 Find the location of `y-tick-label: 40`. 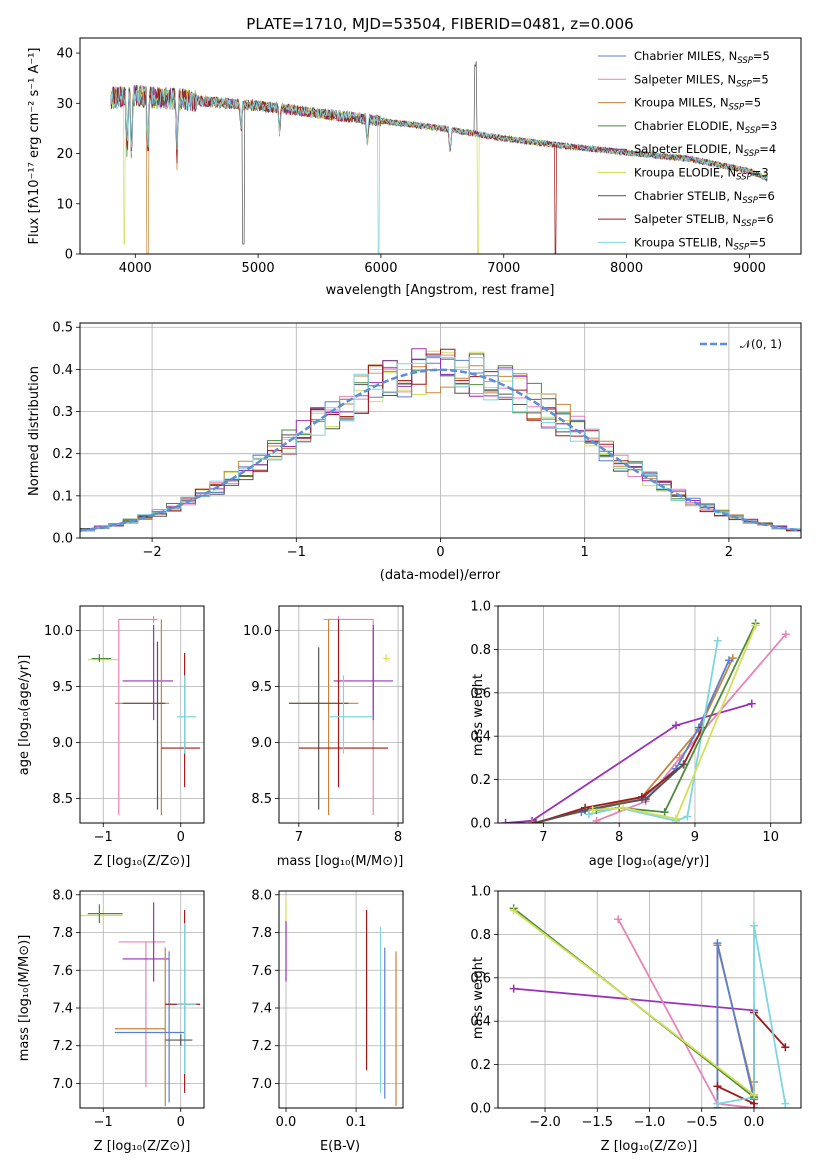

y-tick-label: 40 is located at coordinates (64, 54).